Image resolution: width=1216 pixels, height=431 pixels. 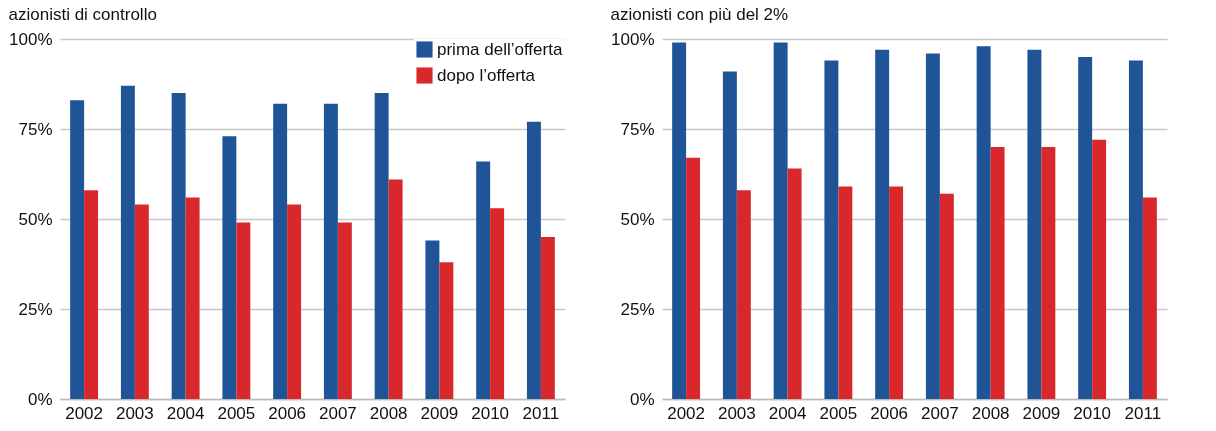 I want to click on legend-label: prima dell’offerta, so click(x=500, y=49).